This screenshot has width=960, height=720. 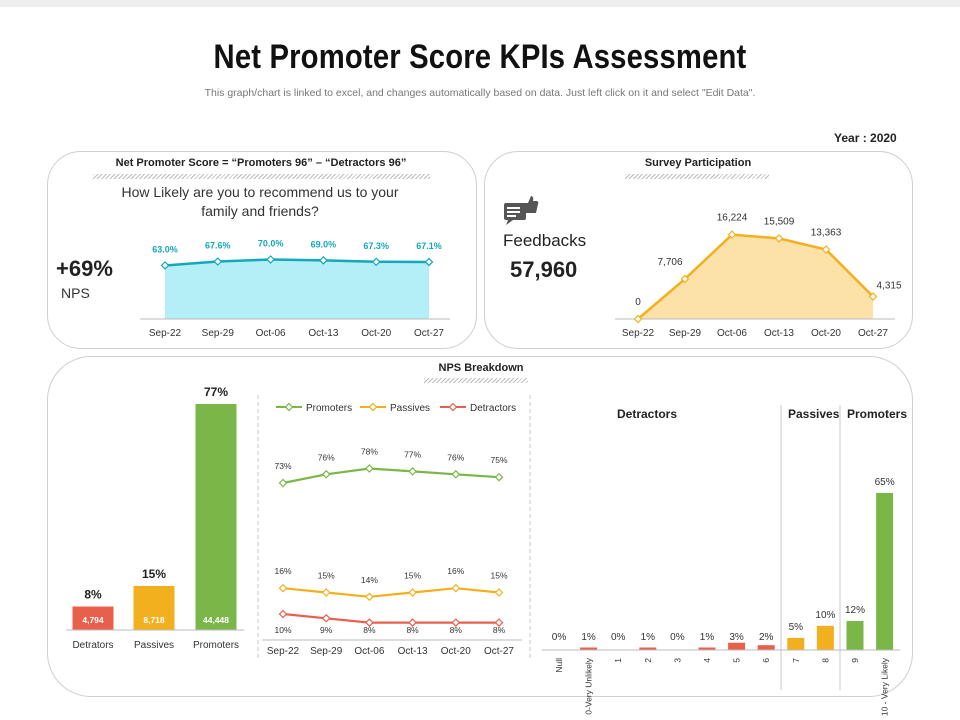 I want to click on survey-data-label: 0, so click(x=638, y=302).